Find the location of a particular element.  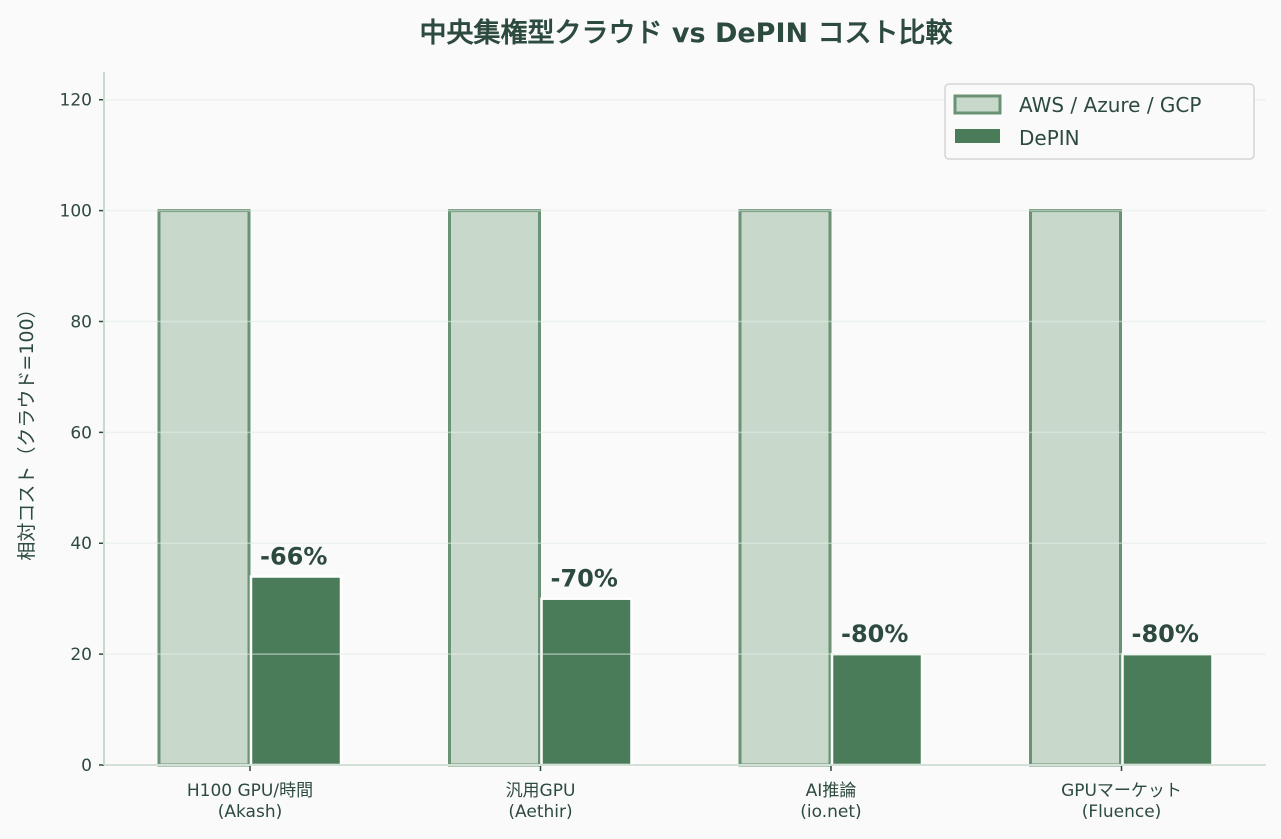

y-tick-label: 120 is located at coordinates (76, 101).